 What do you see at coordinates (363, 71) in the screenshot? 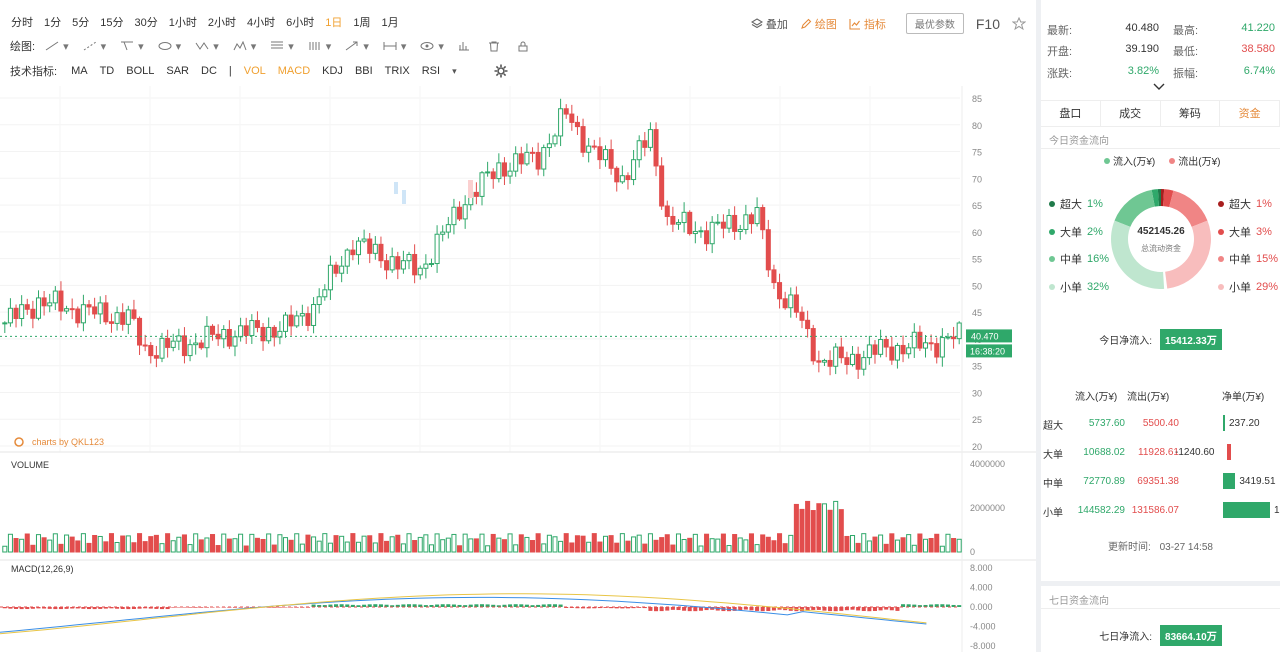
I see `indicator-bbi: BBI` at bounding box center [363, 71].